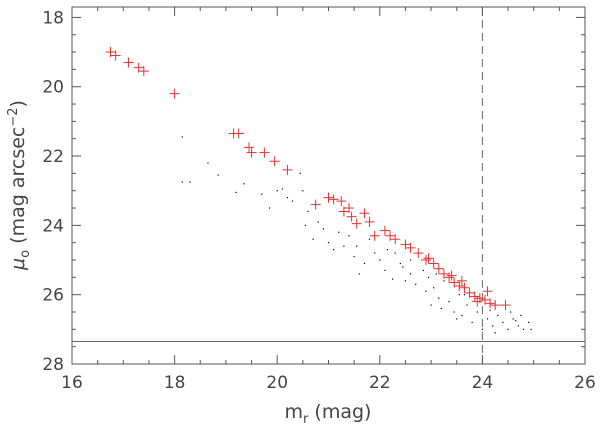  I want to click on x-axis-label: mr (mag), so click(328, 414).